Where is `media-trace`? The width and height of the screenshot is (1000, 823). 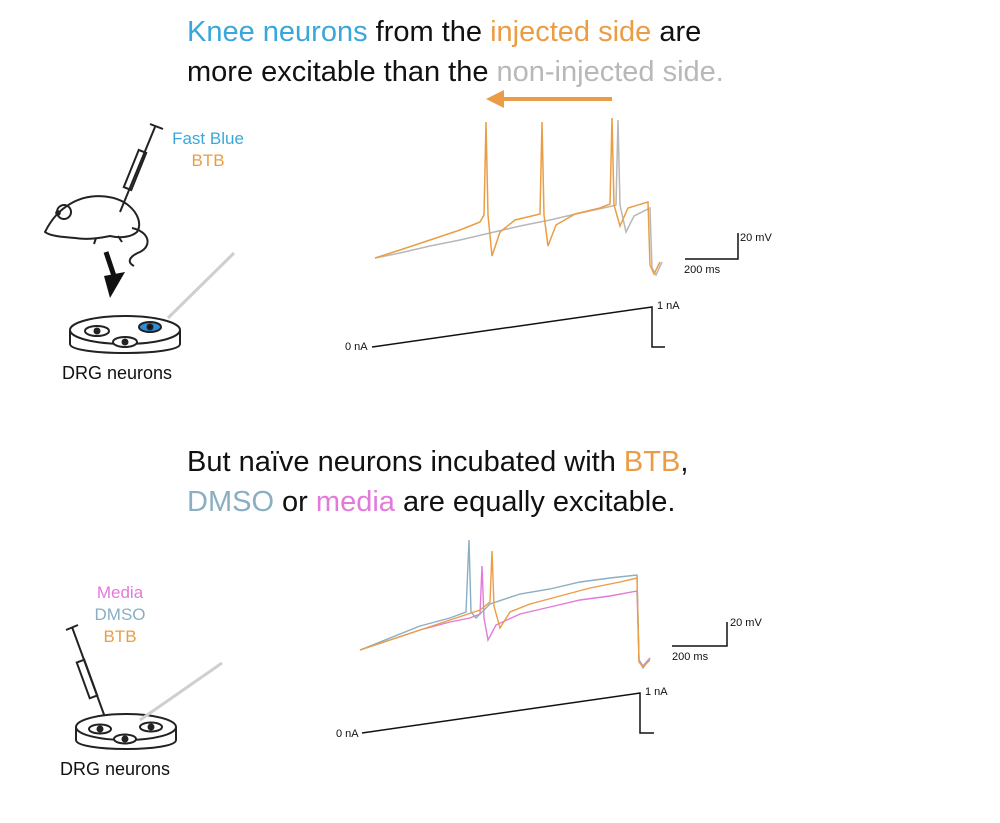
media-trace is located at coordinates (505, 616).